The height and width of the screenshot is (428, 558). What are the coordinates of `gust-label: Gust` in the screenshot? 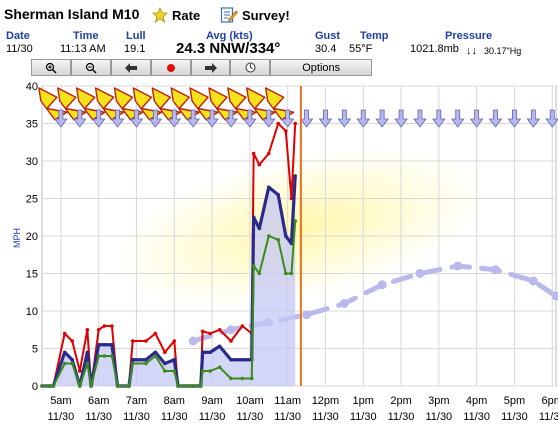 It's located at (328, 36).